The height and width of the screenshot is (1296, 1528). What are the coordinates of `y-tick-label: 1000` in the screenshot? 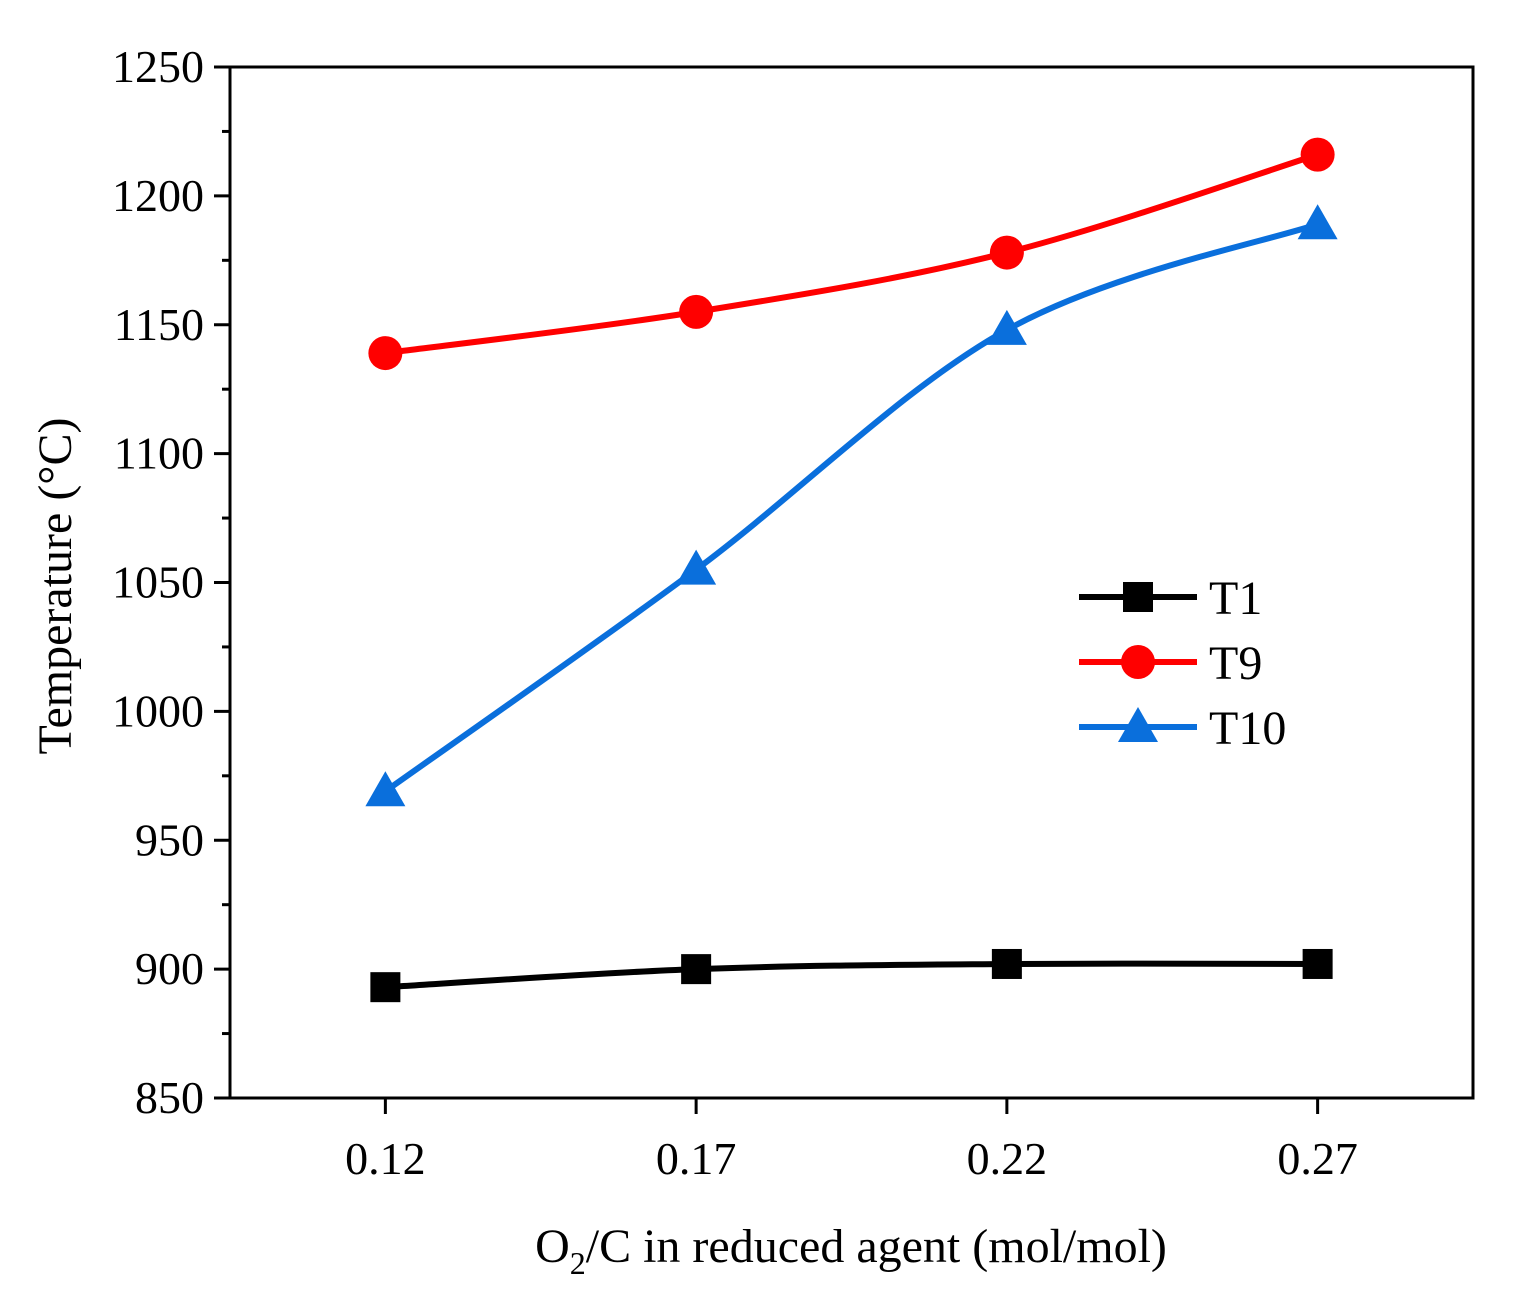 It's located at (158, 710).